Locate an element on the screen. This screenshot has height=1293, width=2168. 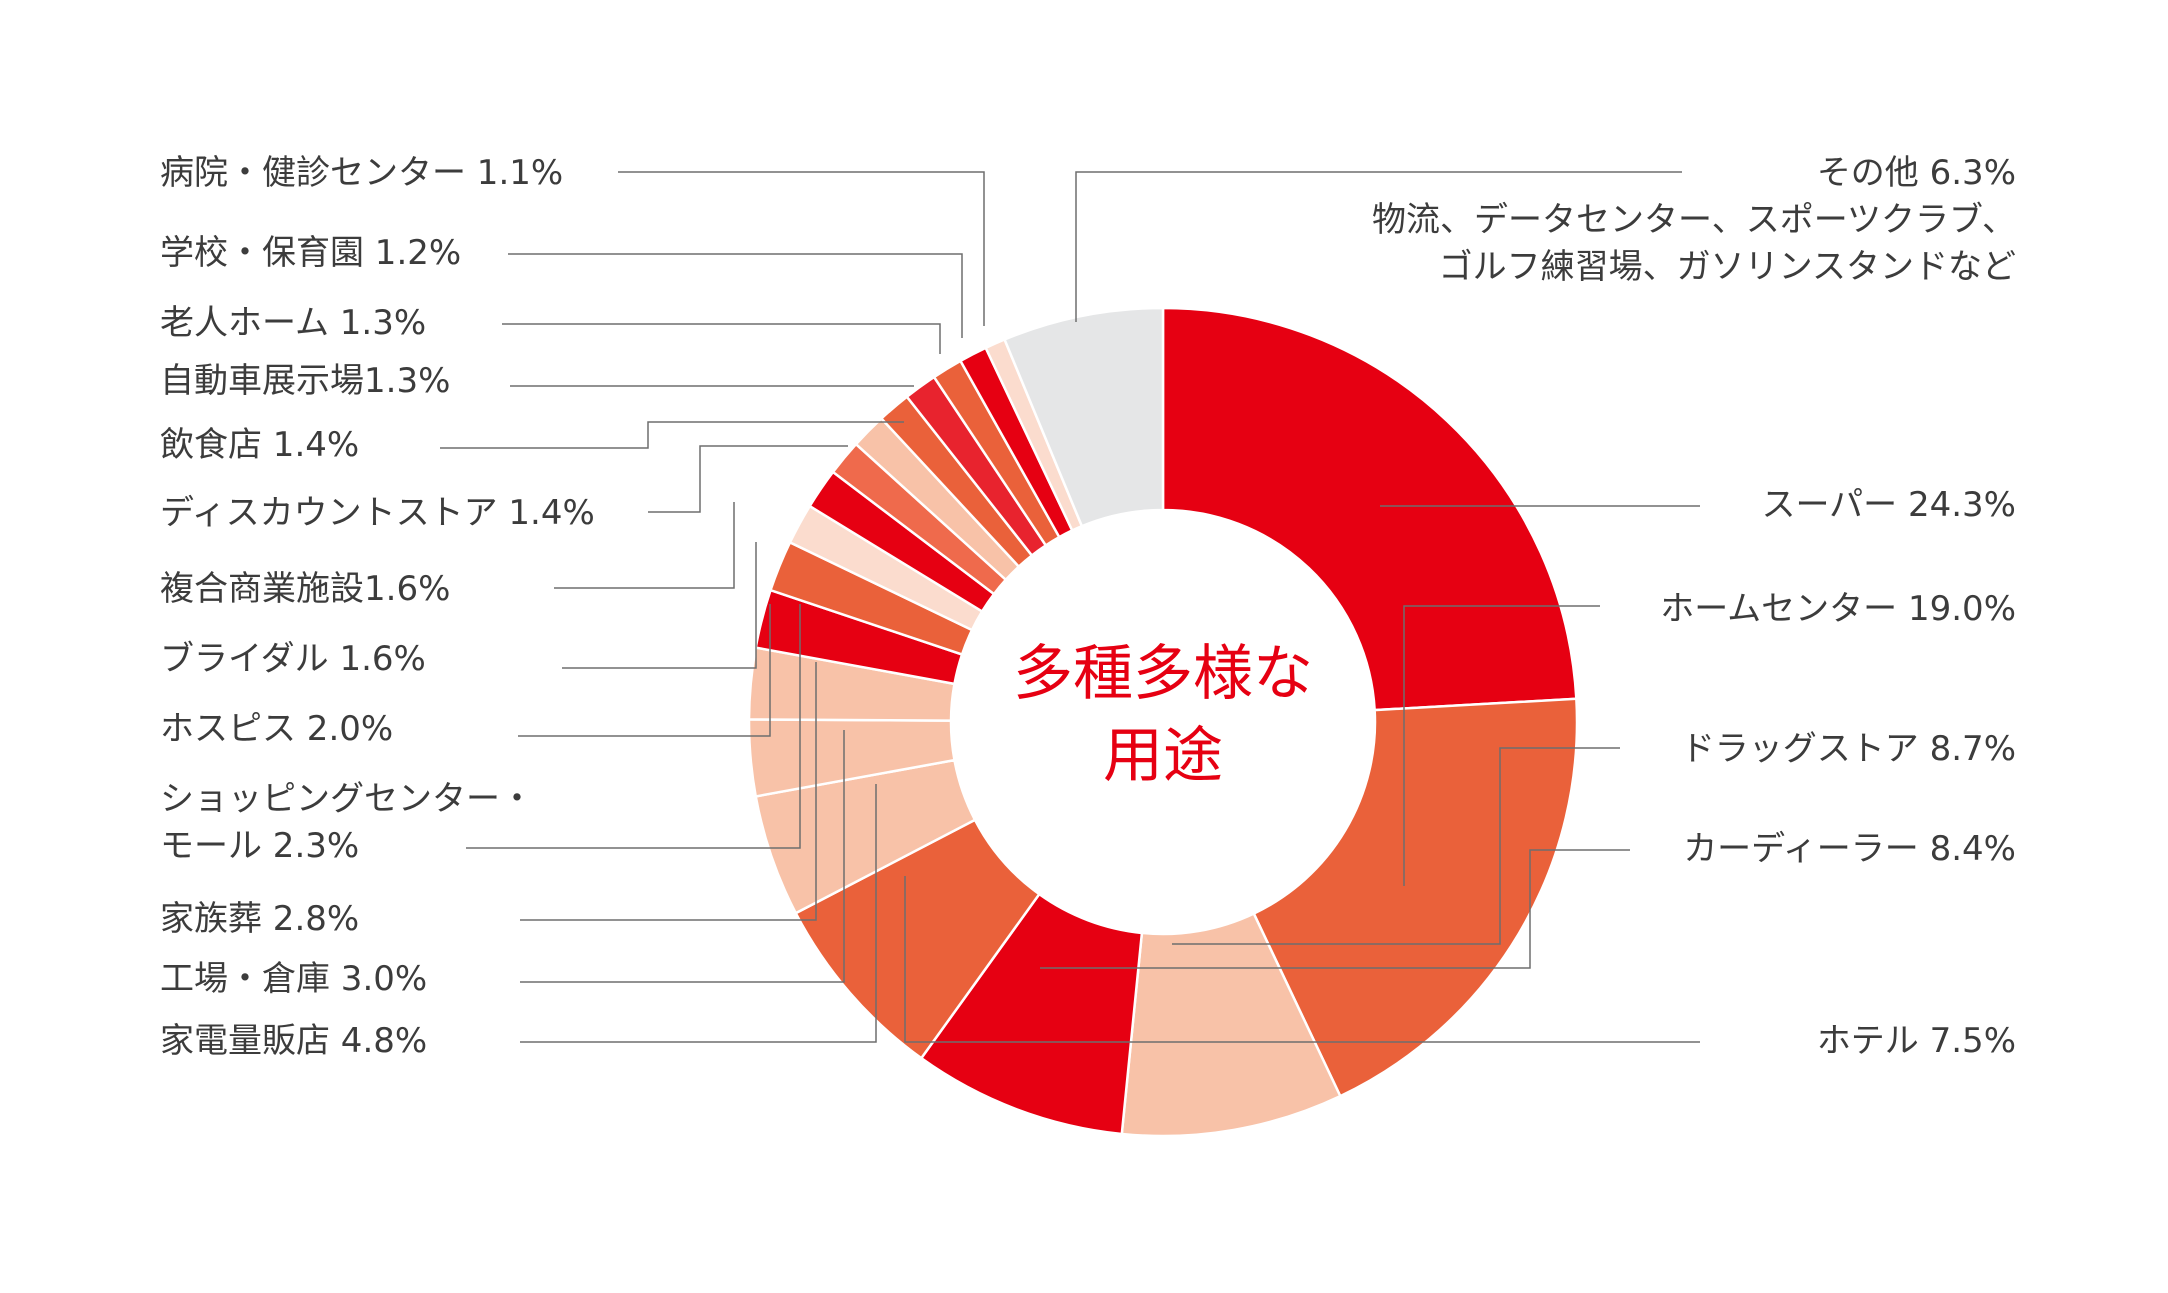
center-label-line-2: 用途 is located at coordinates (1163, 756).